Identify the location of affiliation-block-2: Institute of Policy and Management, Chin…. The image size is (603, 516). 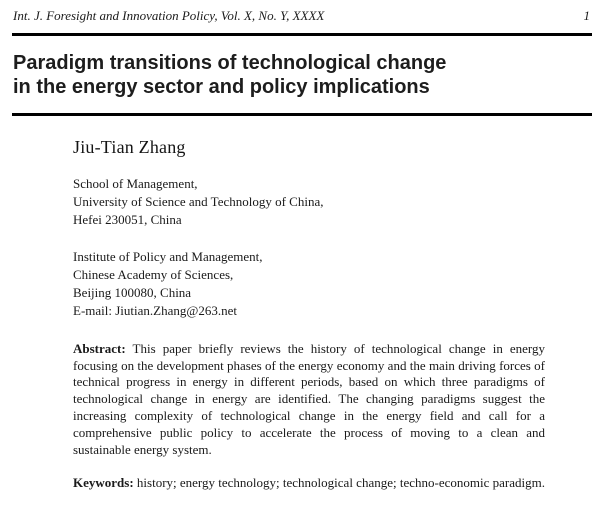
(309, 284).